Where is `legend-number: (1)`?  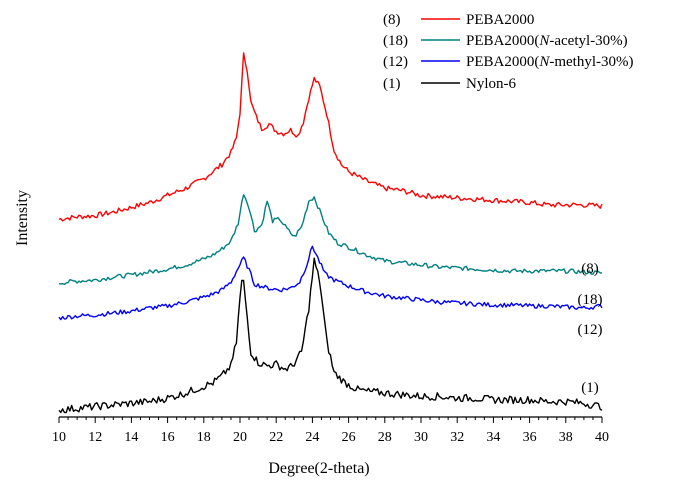 legend-number: (1) is located at coordinates (392, 84).